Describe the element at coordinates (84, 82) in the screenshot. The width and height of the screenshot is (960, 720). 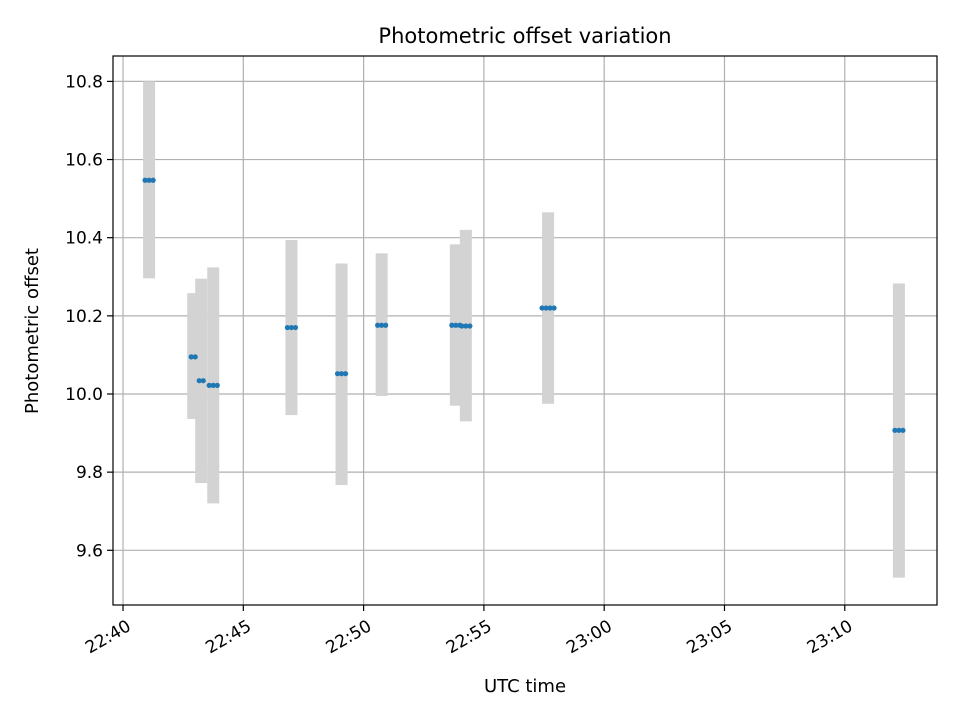
I see `y-tick-label: 10.8` at that location.